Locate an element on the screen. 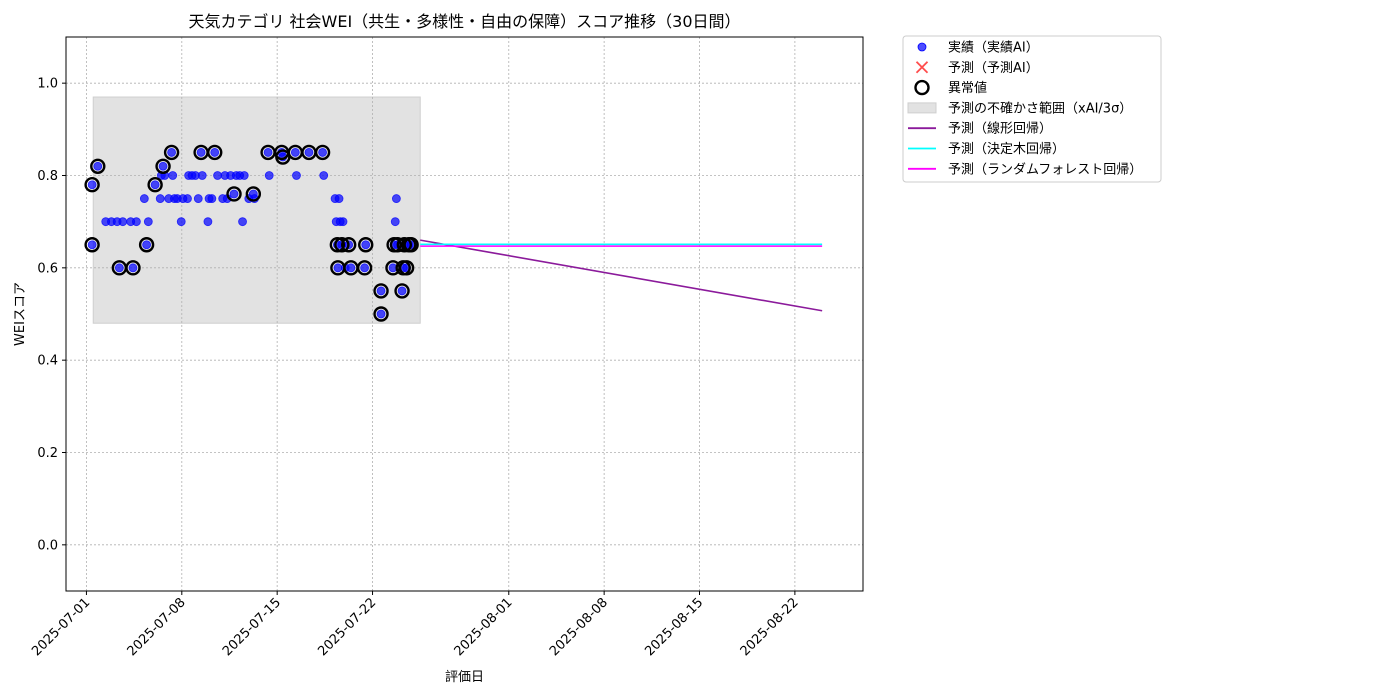 The width and height of the screenshot is (1400, 700). uncertainty-band-layer is located at coordinates (256, 210).